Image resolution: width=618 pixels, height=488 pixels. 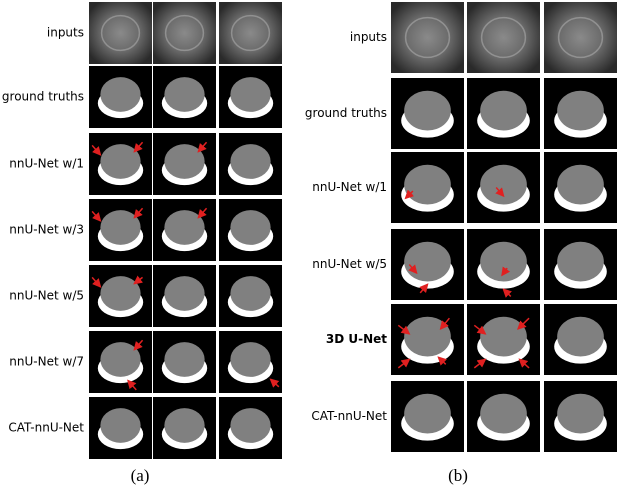 I want to click on row-label: 3D U-Net, so click(x=356, y=339).